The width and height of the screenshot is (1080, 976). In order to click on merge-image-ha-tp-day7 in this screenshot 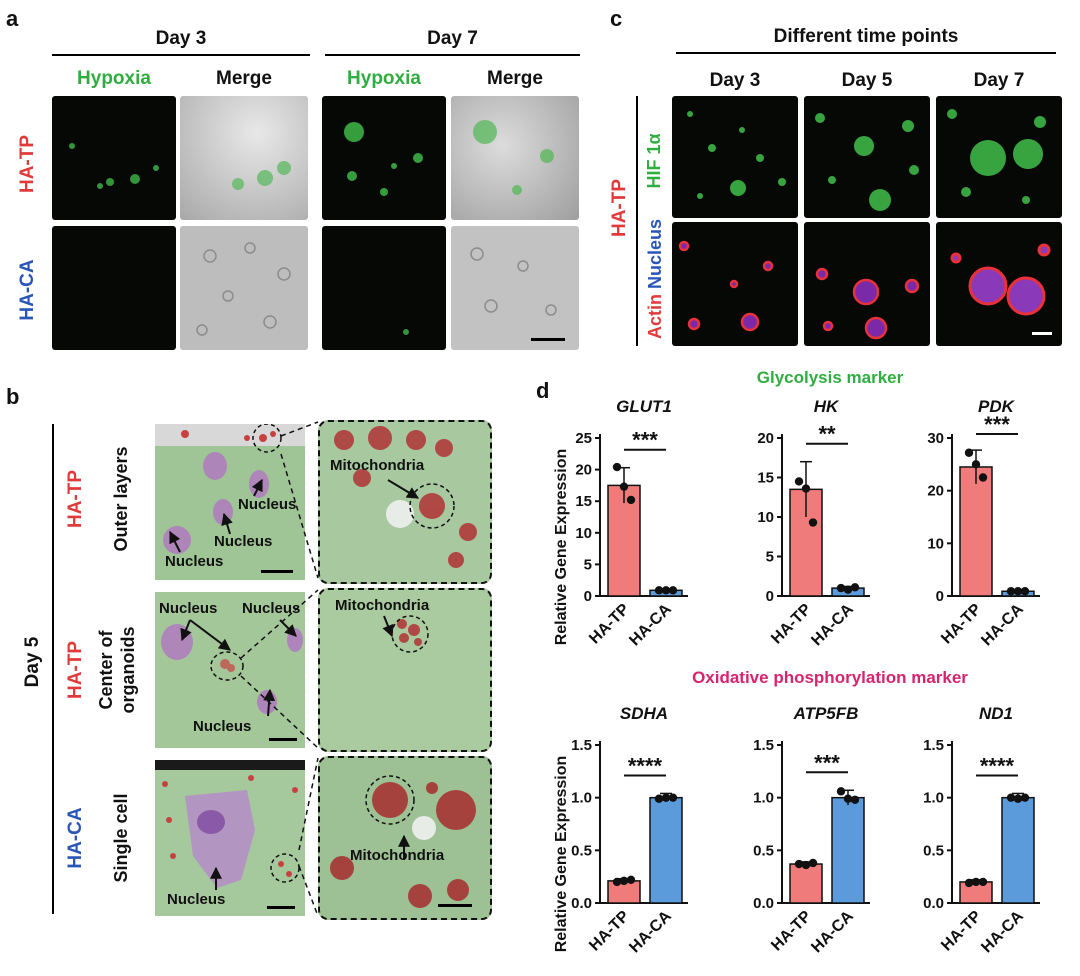, I will do `click(515, 158)`.